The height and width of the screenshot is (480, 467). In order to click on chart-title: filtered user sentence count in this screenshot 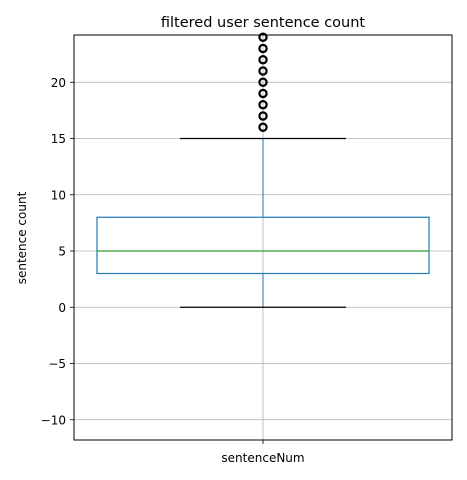, I will do `click(263, 23)`.